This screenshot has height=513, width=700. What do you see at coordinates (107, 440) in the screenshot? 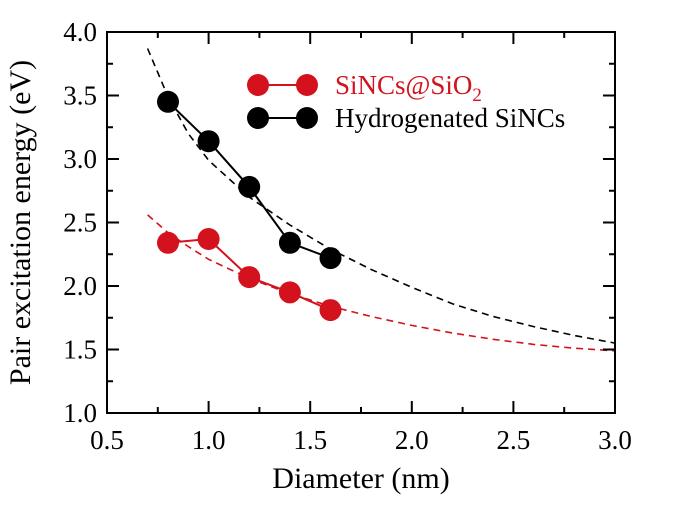
I see `x-tick-label: 0.5` at bounding box center [107, 440].